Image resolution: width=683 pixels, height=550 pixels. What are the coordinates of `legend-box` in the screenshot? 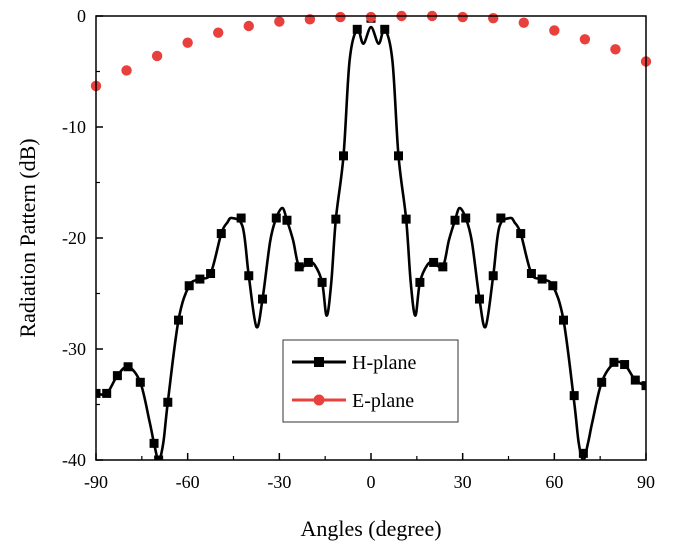 It's located at (370, 381).